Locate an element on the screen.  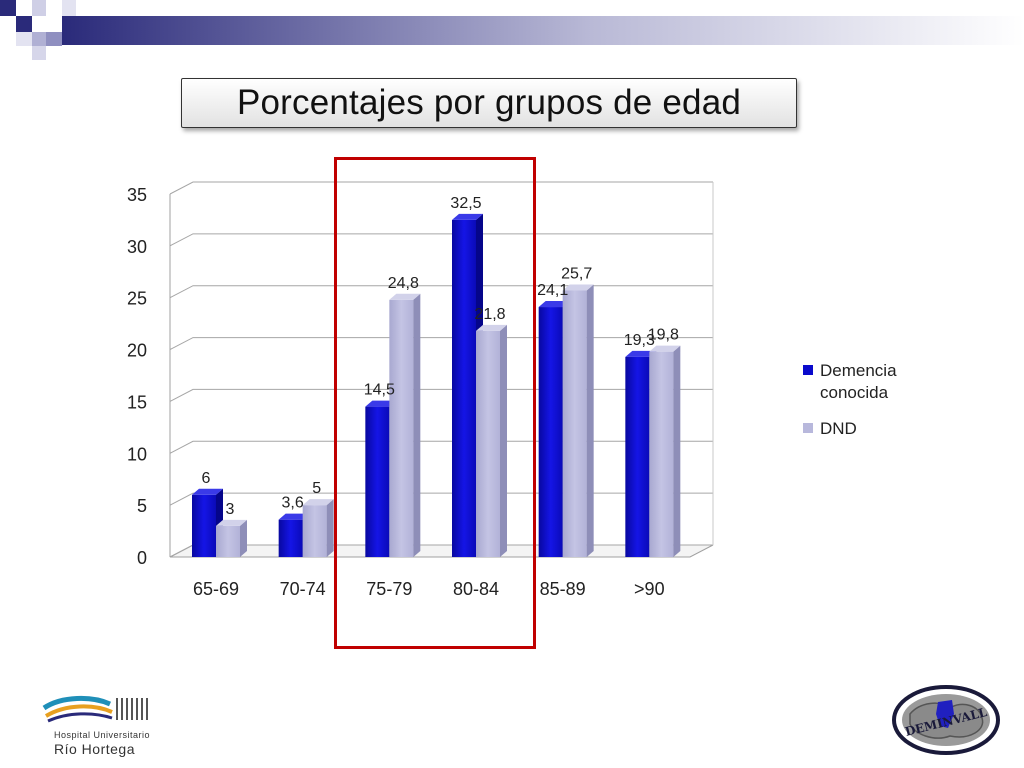
hospital-logo: Hospital Universitario Río Hortega is located at coordinates (102, 725).